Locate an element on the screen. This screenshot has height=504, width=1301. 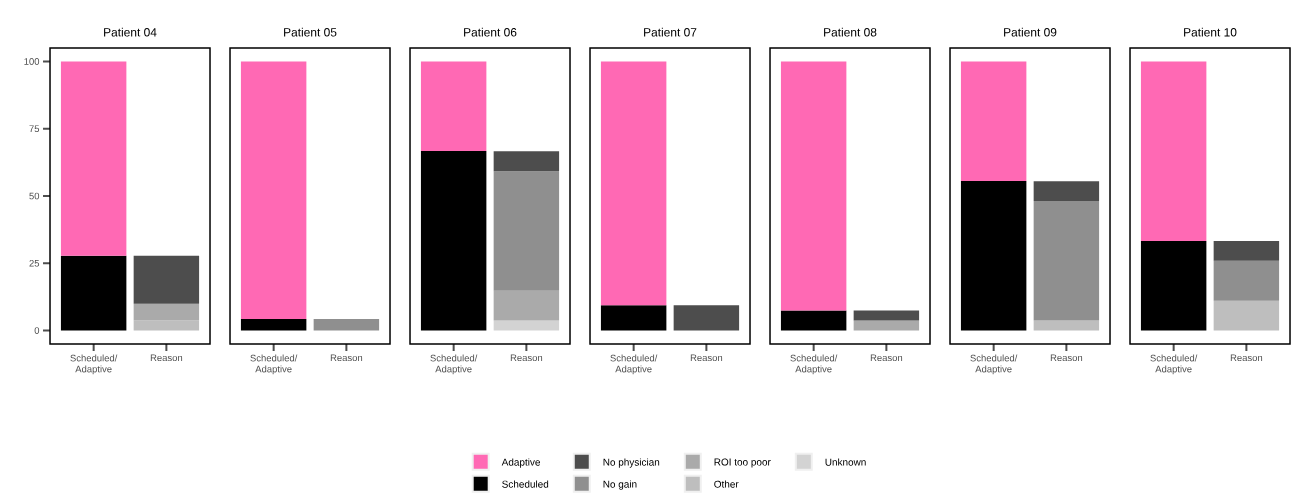
chart-title: Patient 09 is located at coordinates (1030, 32).